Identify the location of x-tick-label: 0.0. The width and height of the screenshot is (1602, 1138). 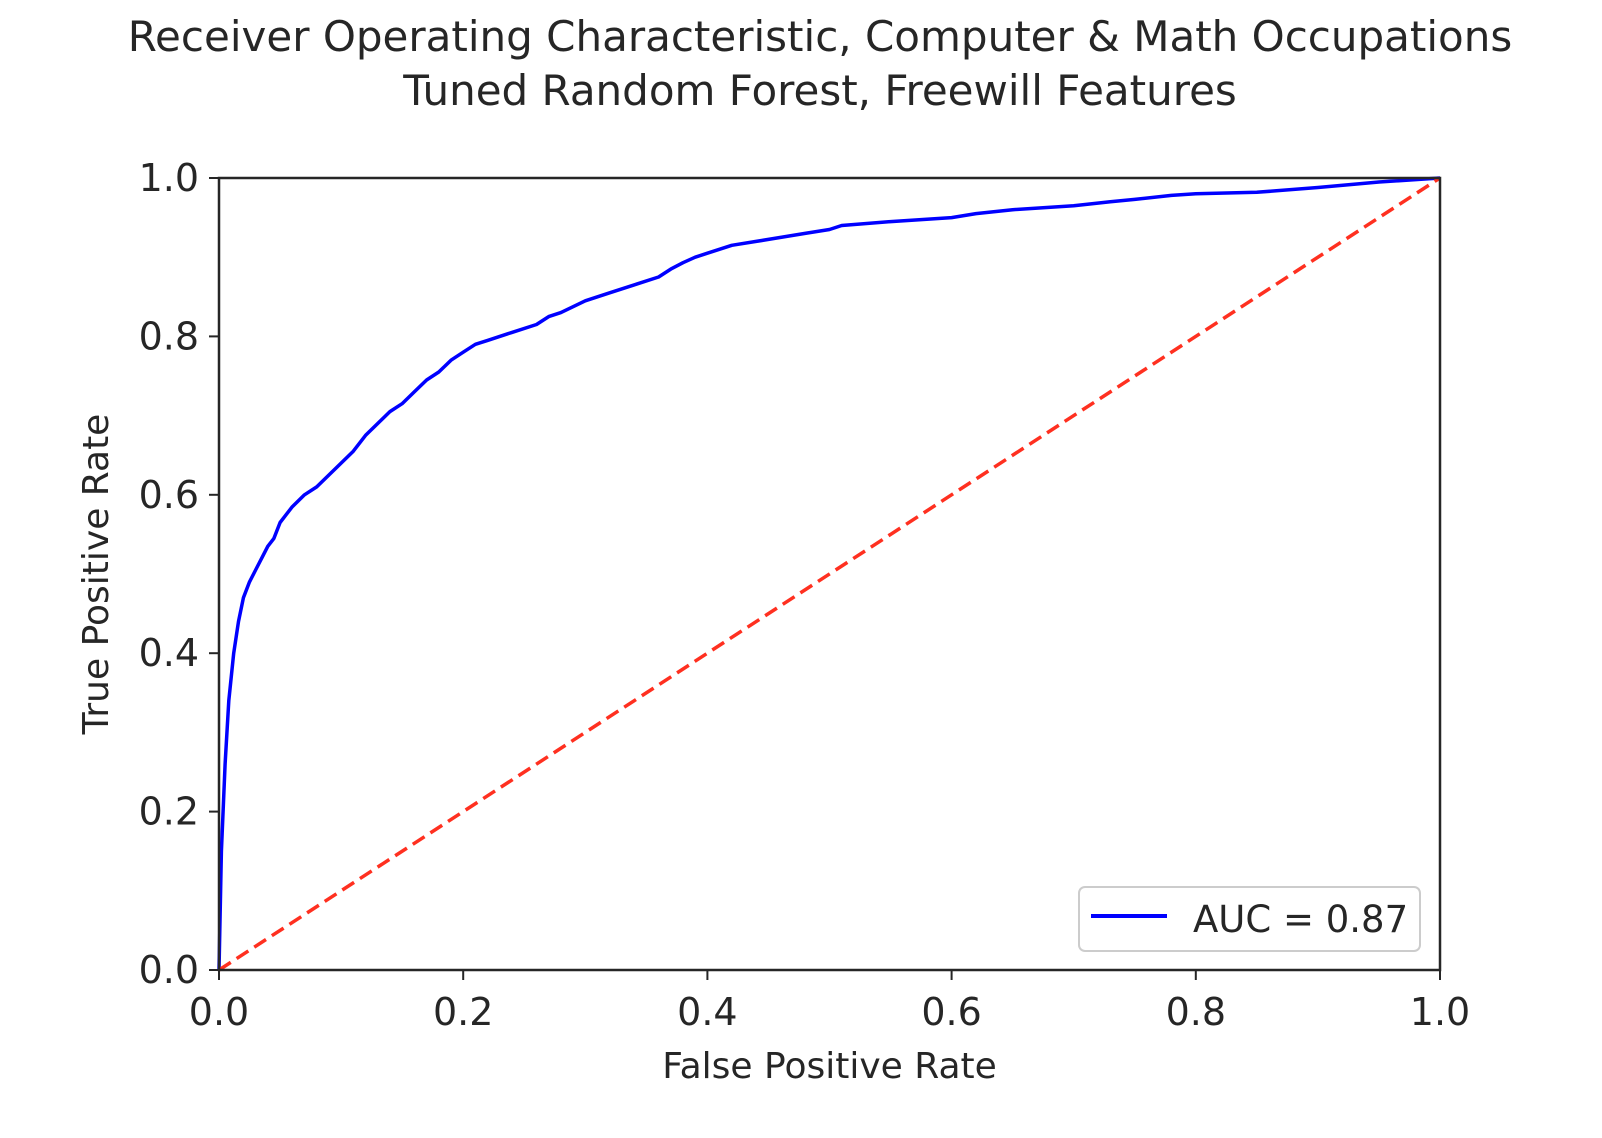
(219, 1012).